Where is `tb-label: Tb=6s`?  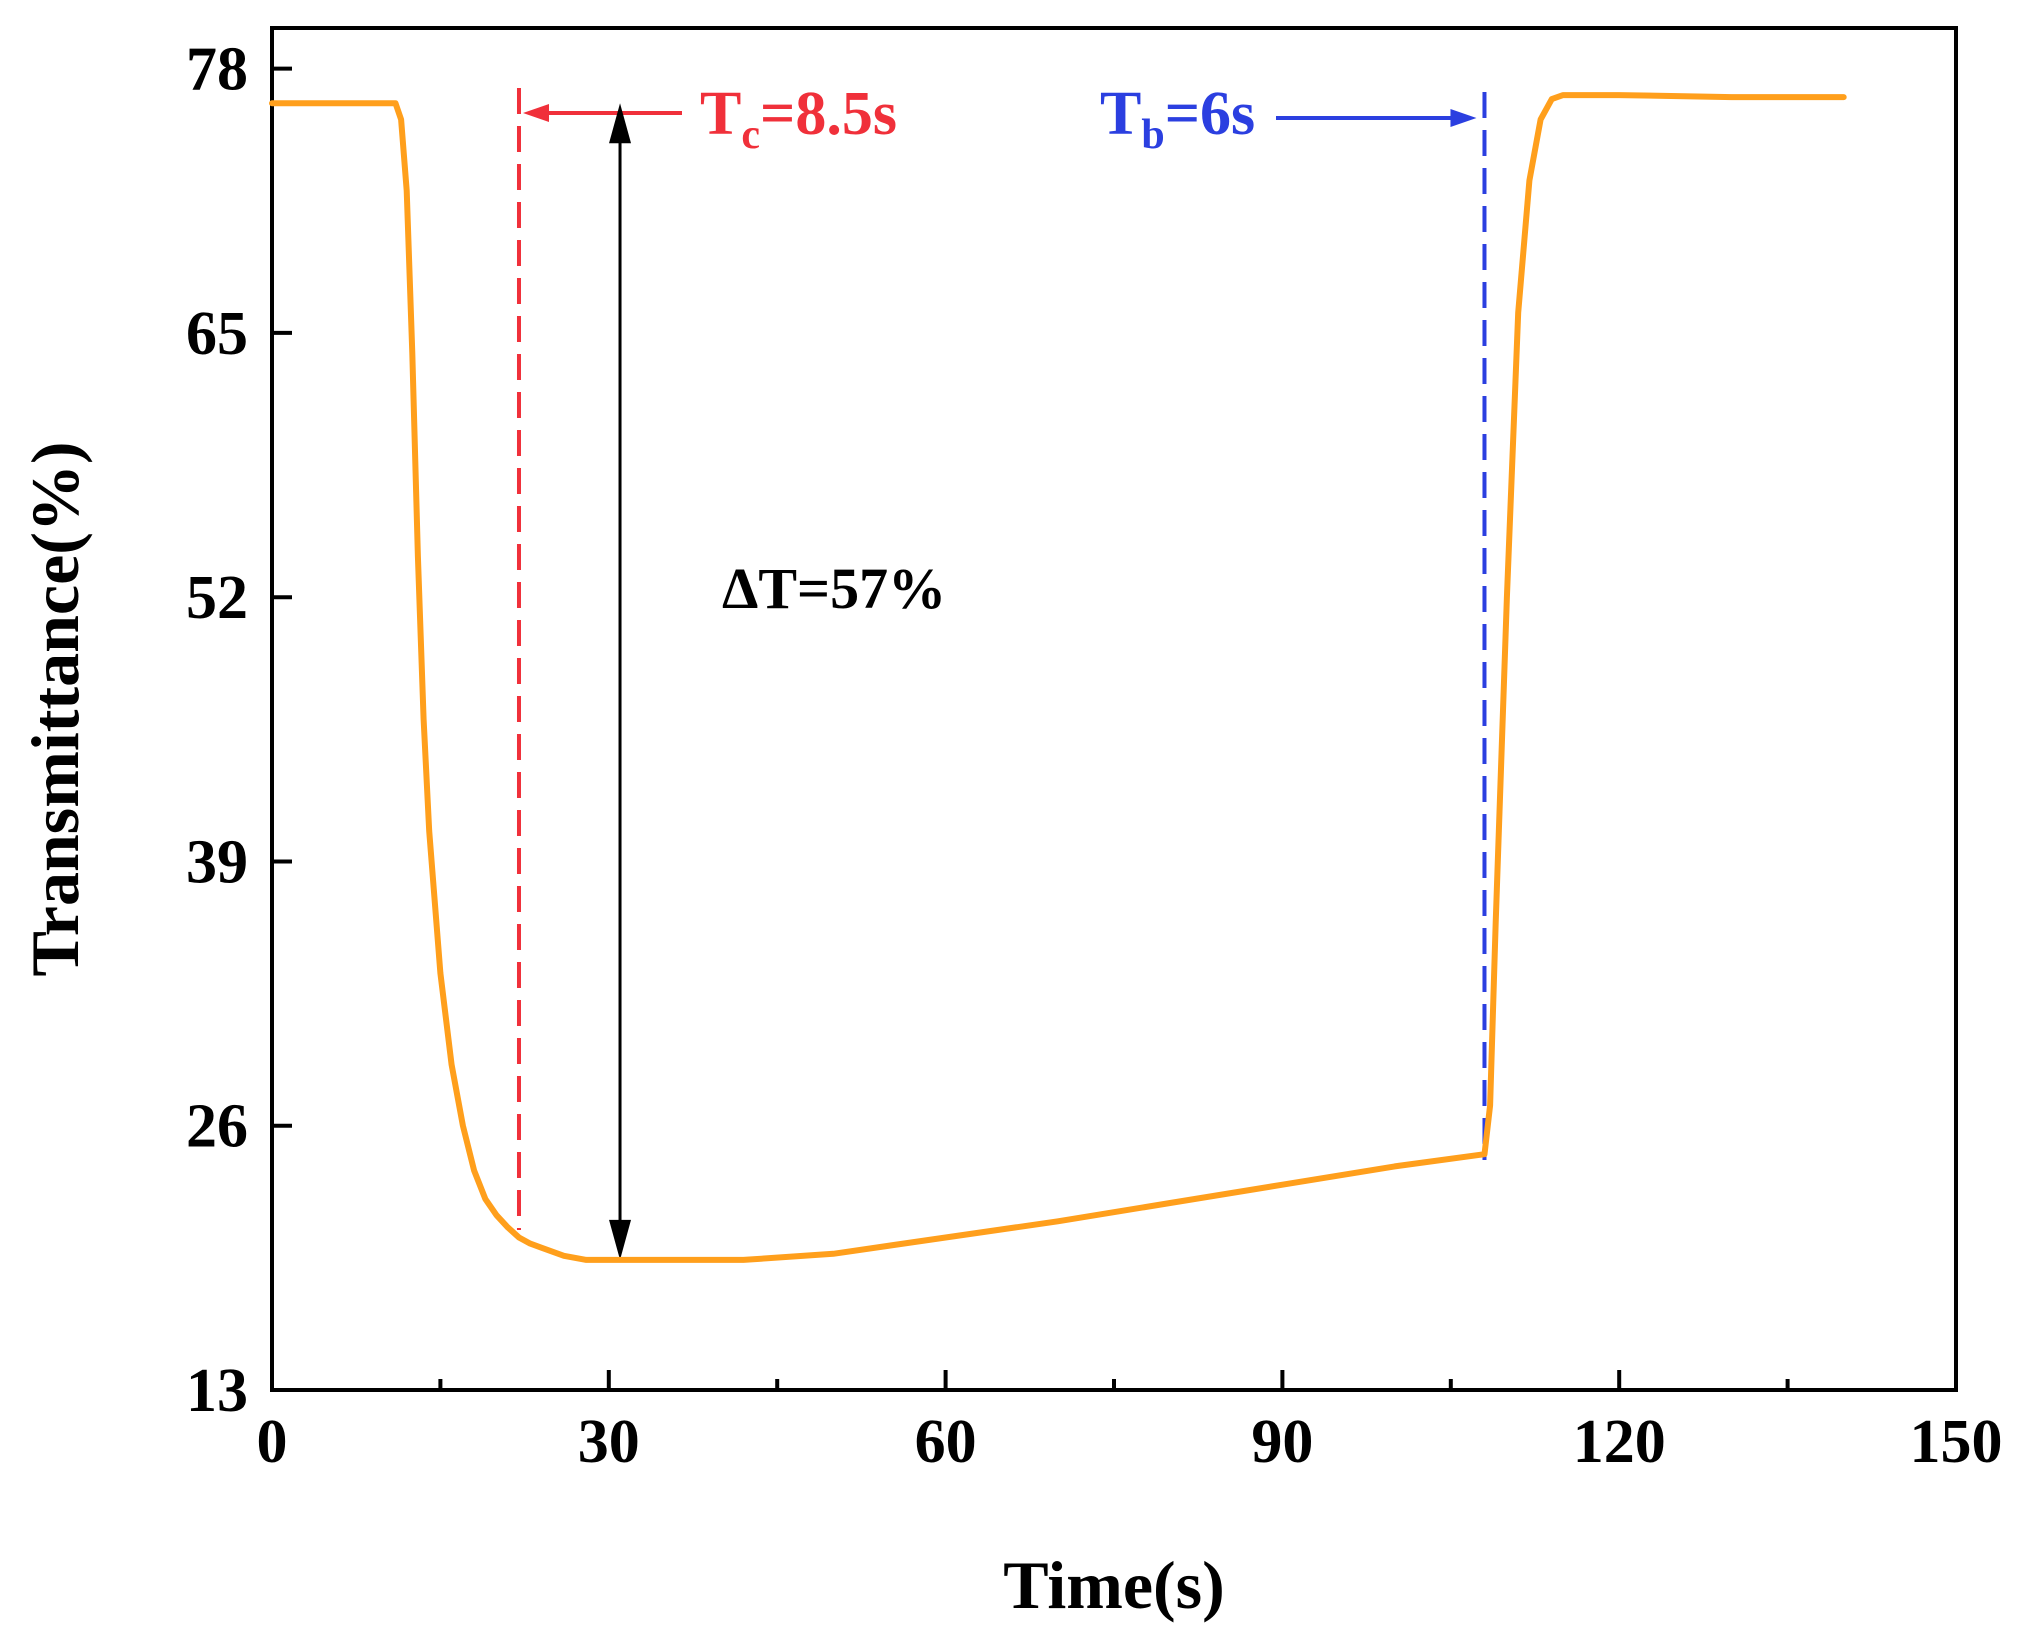
tb-label: Tb=6s is located at coordinates (1177, 119).